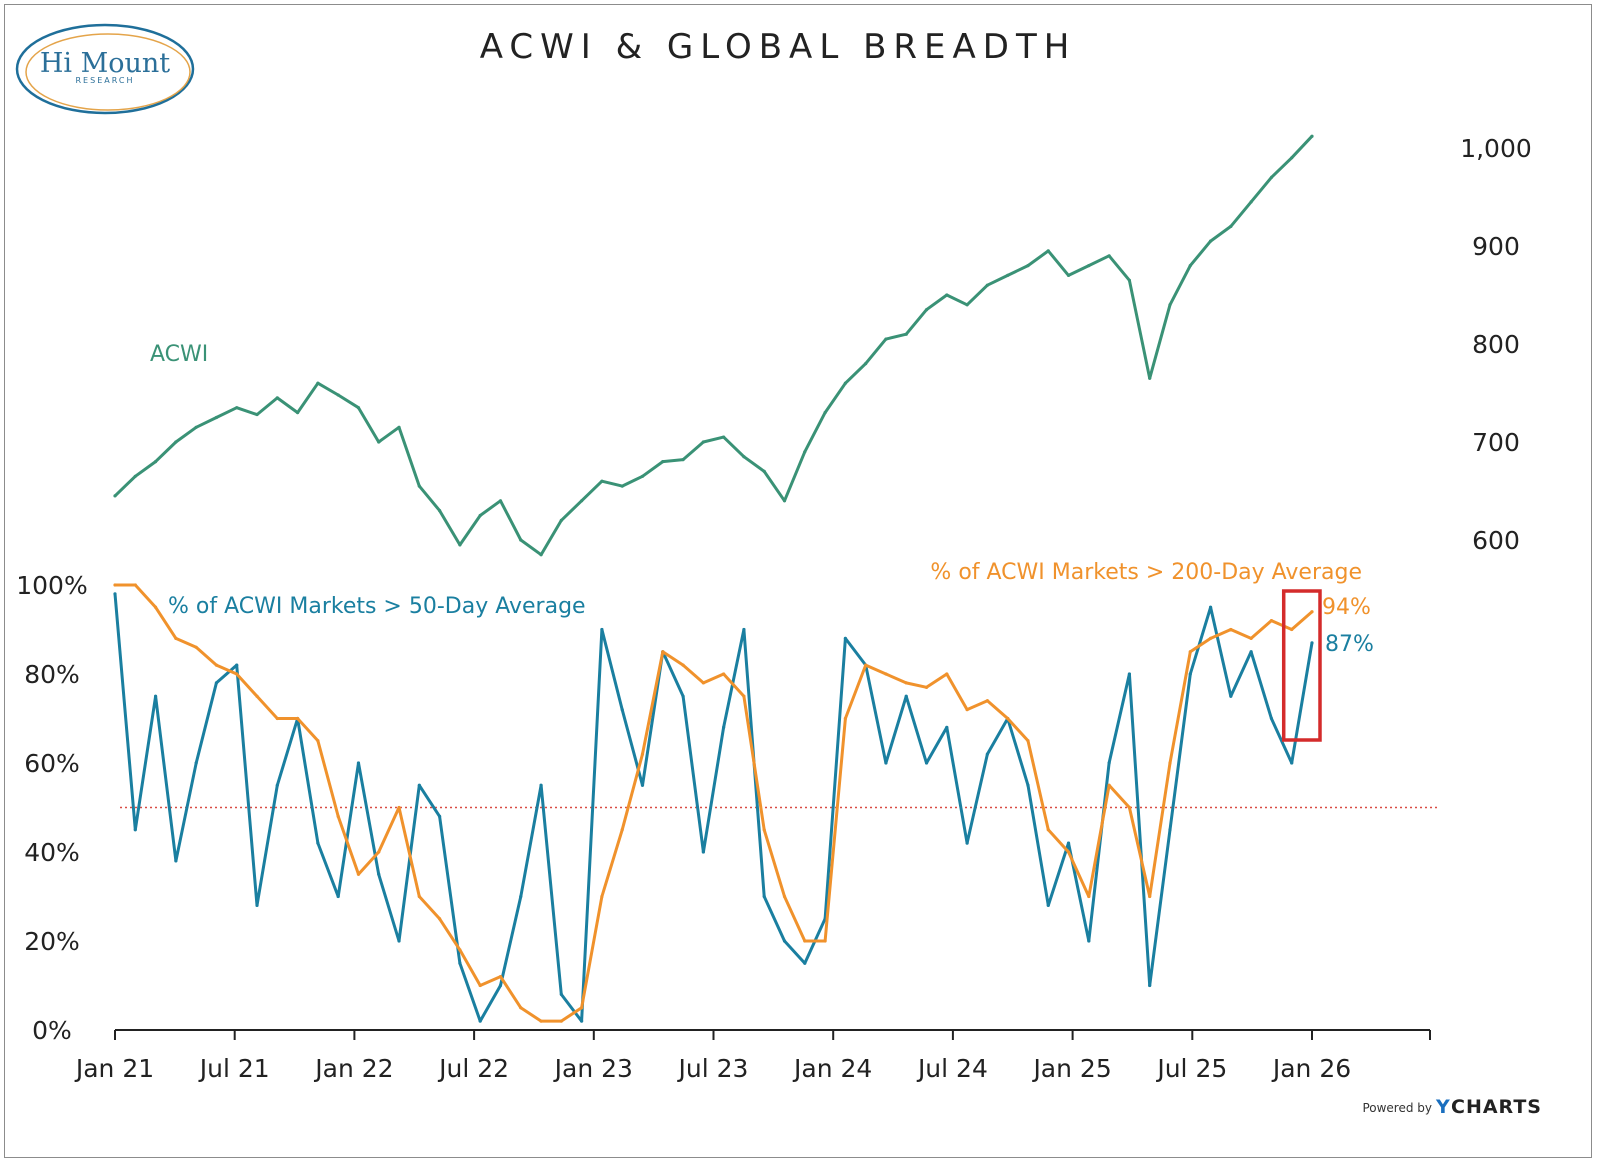  I want to click on logo-ring, so click(105, 69).